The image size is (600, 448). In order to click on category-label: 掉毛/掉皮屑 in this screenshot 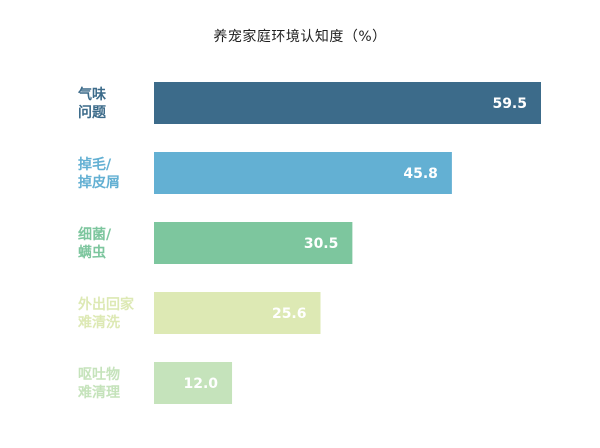, I will do `click(99, 173)`.